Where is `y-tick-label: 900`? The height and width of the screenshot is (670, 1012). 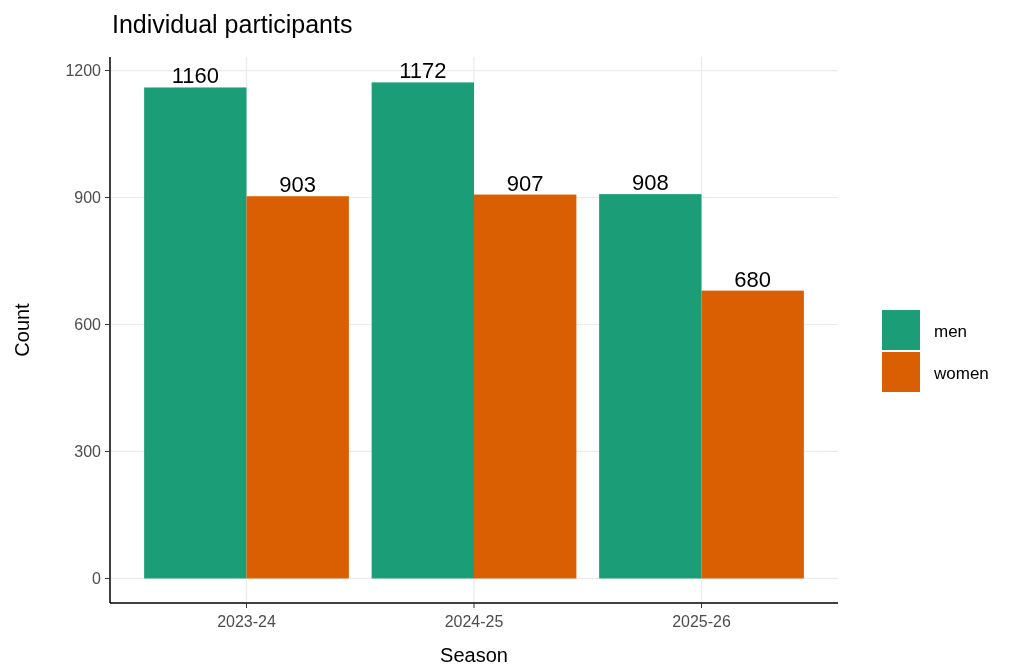 y-tick-label: 900 is located at coordinates (88, 198).